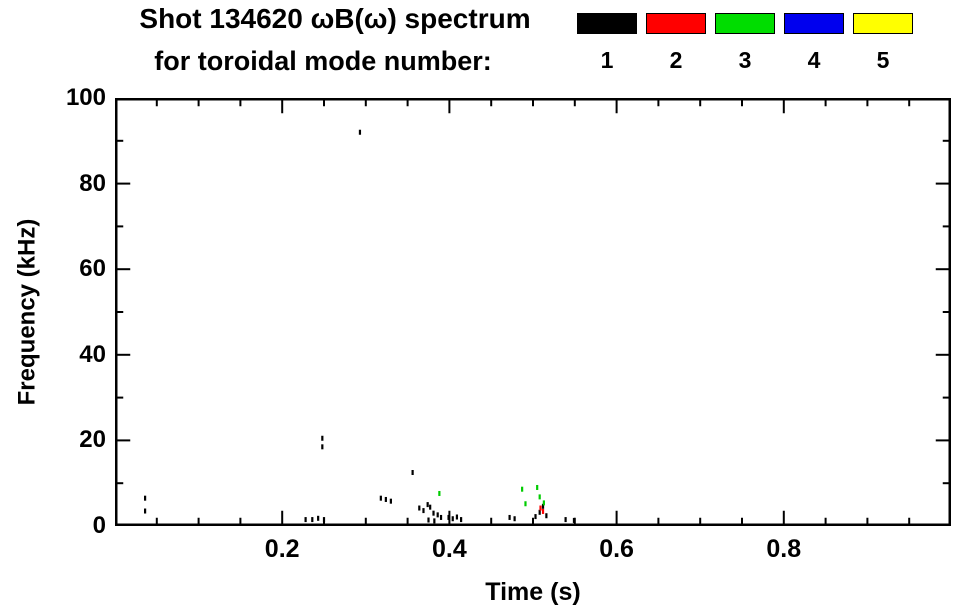  What do you see at coordinates (449, 549) in the screenshot?
I see `x-tick-label-0.4: 0.4` at bounding box center [449, 549].